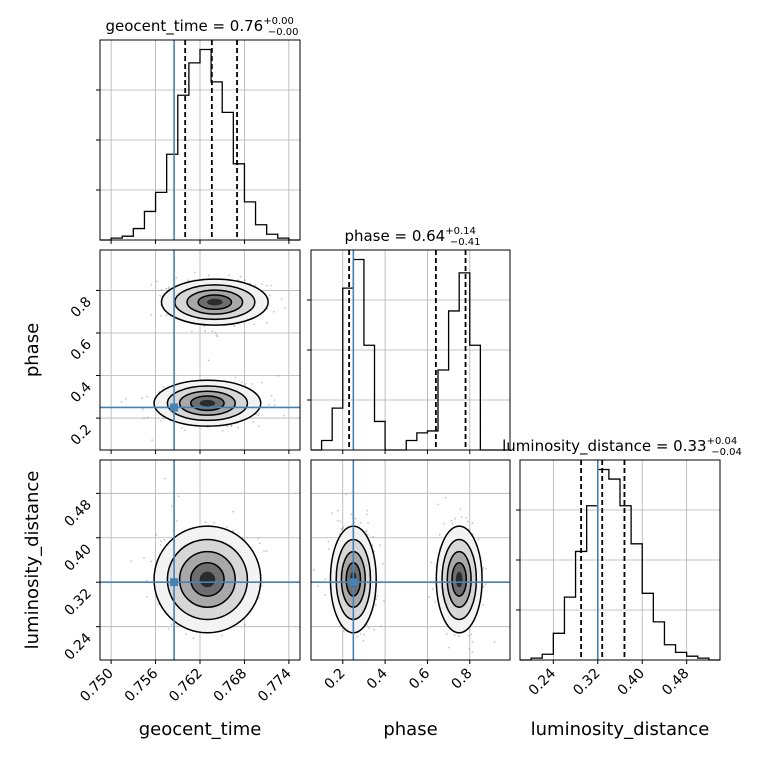 Image resolution: width=760 pixels, height=765 pixels. Describe the element at coordinates (231, 686) in the screenshot. I see `x-tick-label: 0.768` at that location.